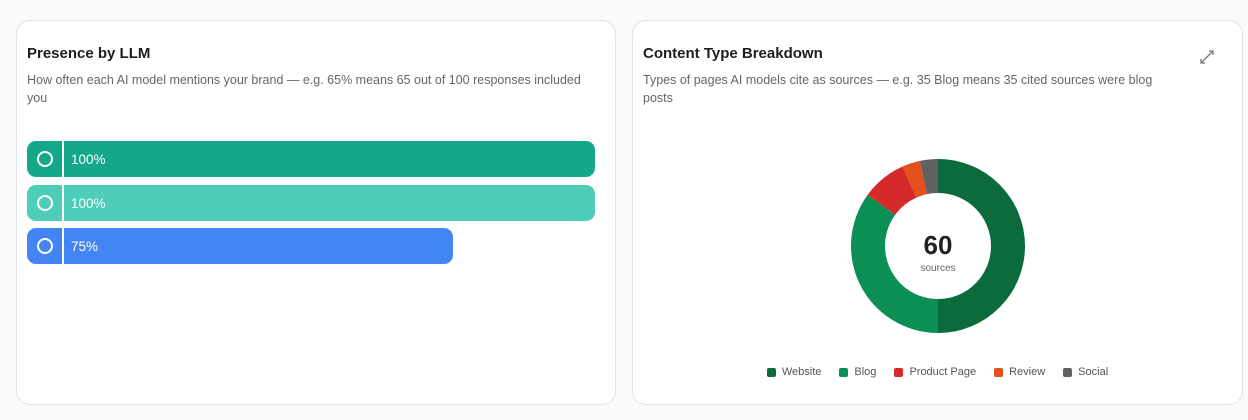  I want to click on center-label: sources, so click(937, 268).